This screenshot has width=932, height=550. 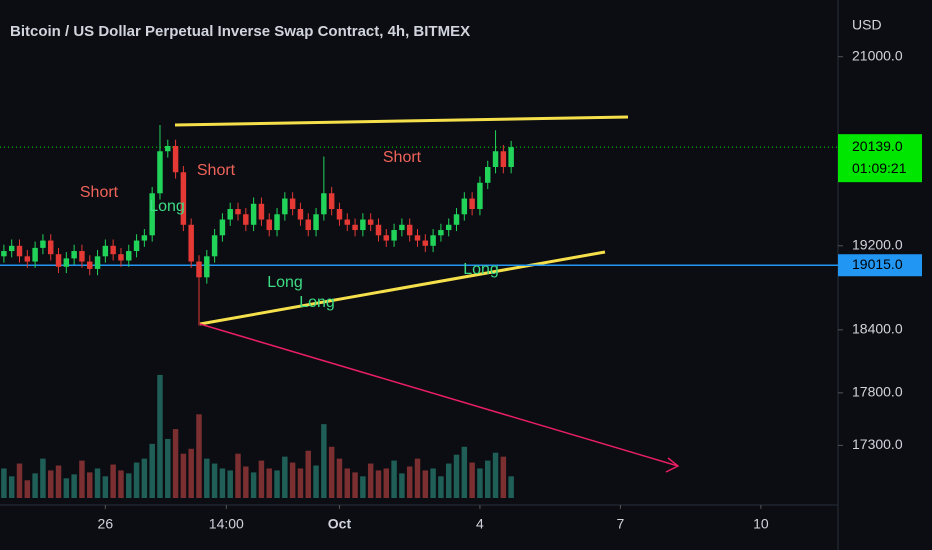 I want to click on x-tick-label: Oct, so click(x=340, y=524).